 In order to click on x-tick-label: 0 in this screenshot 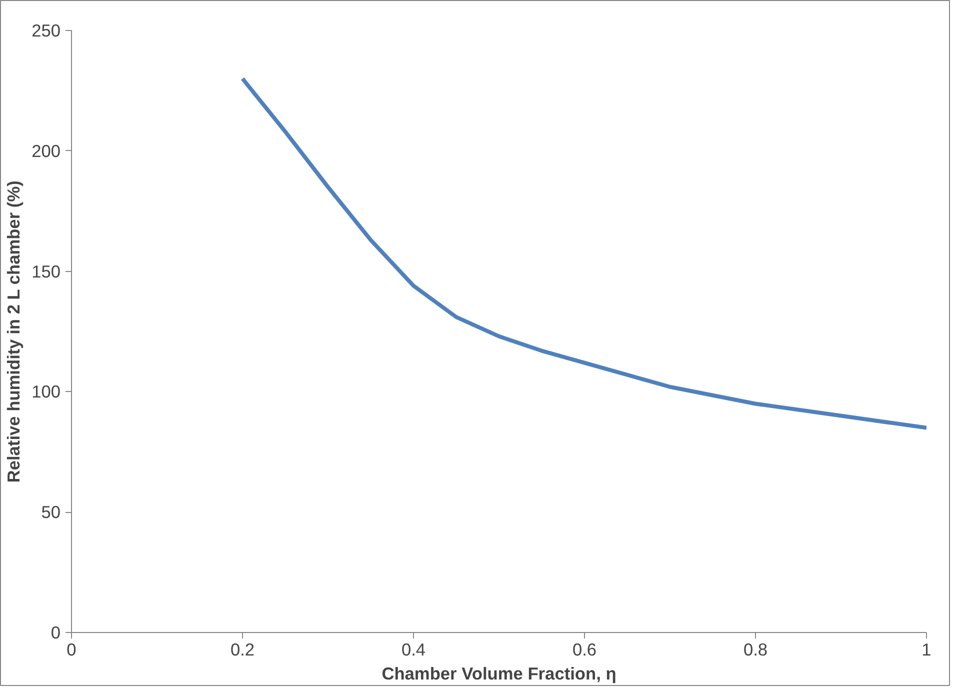, I will do `click(71, 650)`.